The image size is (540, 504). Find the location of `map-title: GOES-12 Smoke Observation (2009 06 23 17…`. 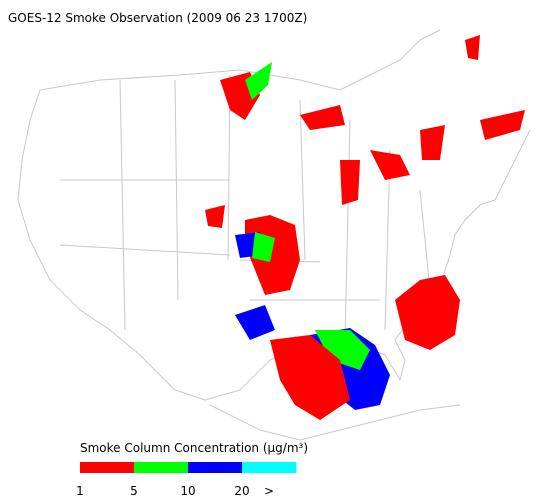

map-title: GOES-12 Smoke Observation (2009 06 23 17… is located at coordinates (157, 18).